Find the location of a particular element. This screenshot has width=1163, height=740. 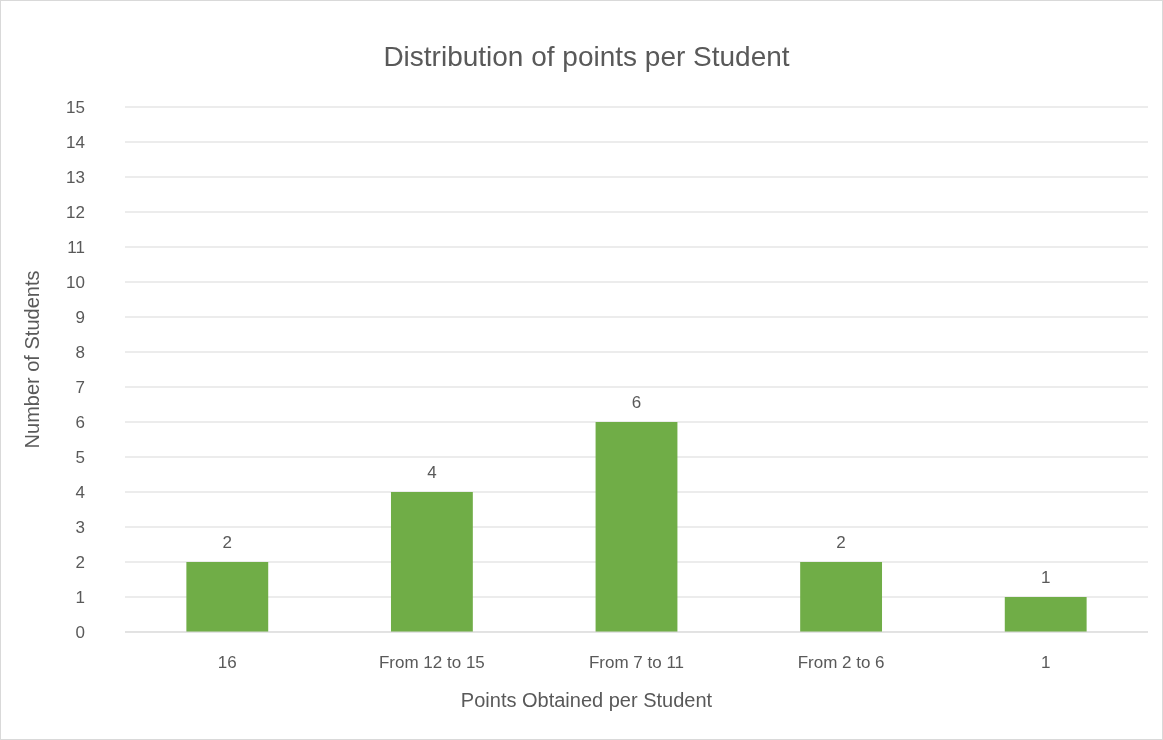

y-tick-label: 0 is located at coordinates (80, 632).